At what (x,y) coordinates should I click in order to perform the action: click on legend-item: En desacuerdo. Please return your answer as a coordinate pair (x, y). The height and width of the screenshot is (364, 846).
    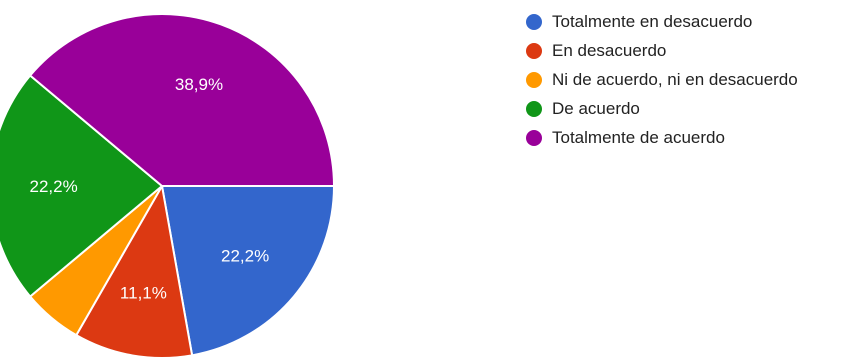
    Looking at the image, I should click on (662, 51).